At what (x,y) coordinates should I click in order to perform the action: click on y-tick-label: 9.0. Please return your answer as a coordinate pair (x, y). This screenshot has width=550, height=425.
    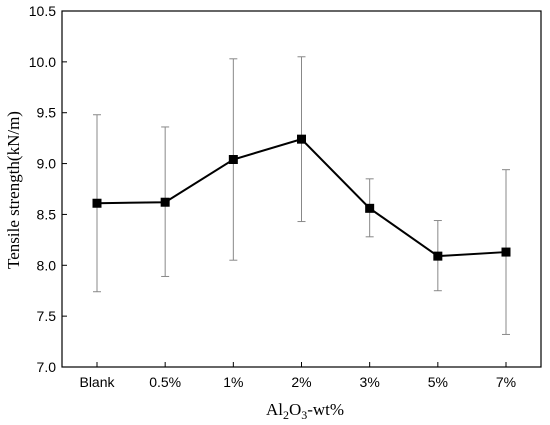
    Looking at the image, I should click on (47, 164).